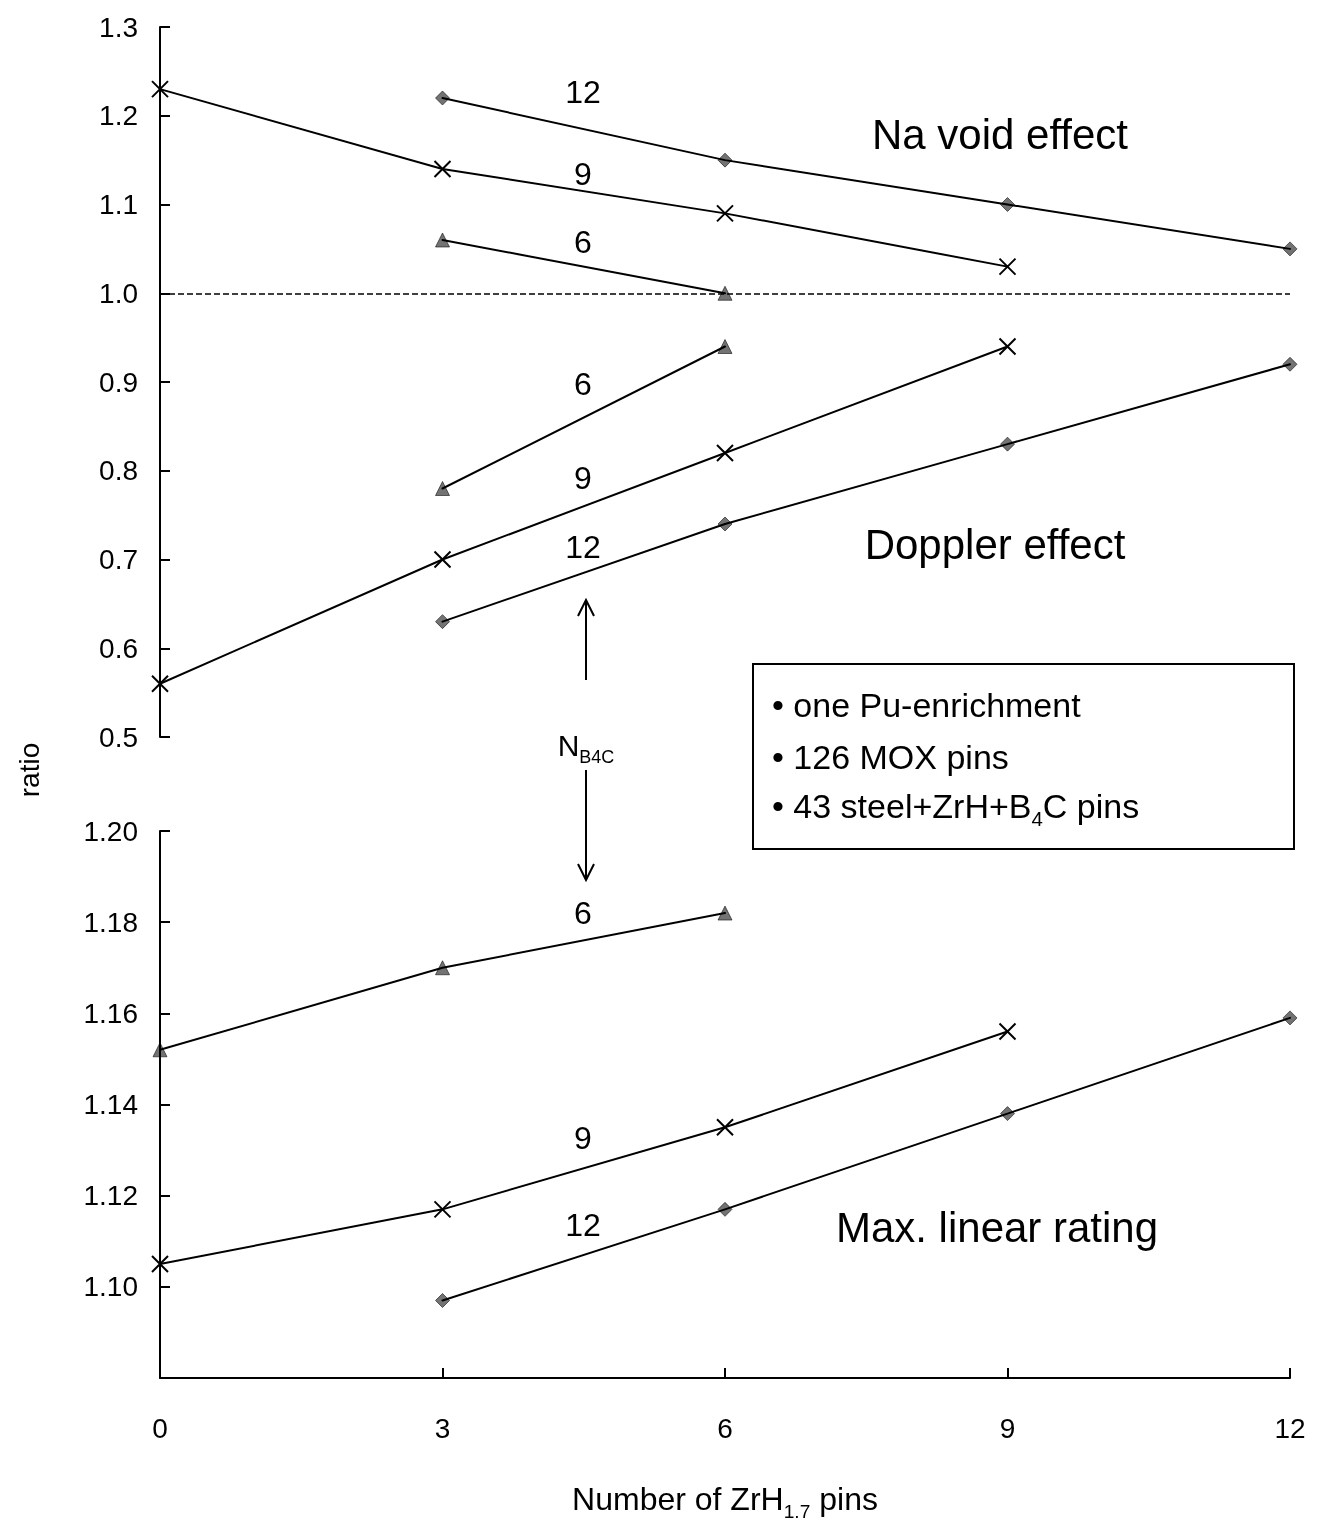 This screenshot has width=1326, height=1525. Describe the element at coordinates (118, 27) in the screenshot. I see `y-tick-label: 1.3` at that location.